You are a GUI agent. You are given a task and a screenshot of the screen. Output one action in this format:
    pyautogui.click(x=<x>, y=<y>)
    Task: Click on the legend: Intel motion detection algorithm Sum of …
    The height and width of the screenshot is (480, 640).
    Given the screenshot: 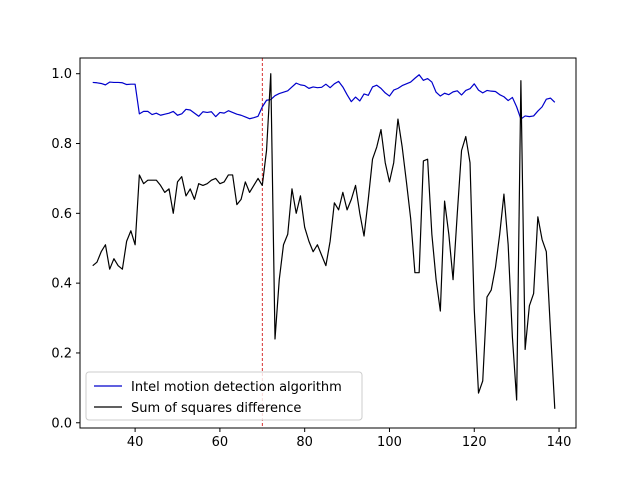 What is the action you would take?
    pyautogui.click(x=224, y=396)
    